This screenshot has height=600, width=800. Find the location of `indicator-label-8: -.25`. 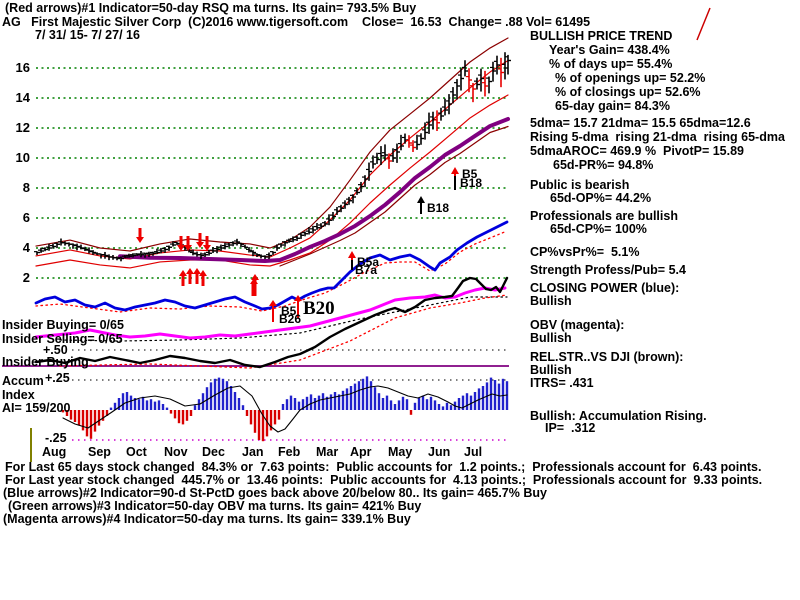

indicator-label-8: -.25 is located at coordinates (56, 438).